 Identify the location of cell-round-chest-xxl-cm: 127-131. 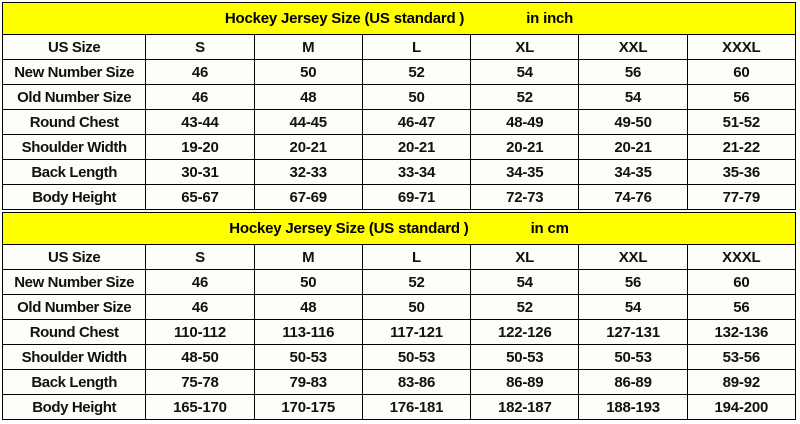
(633, 332).